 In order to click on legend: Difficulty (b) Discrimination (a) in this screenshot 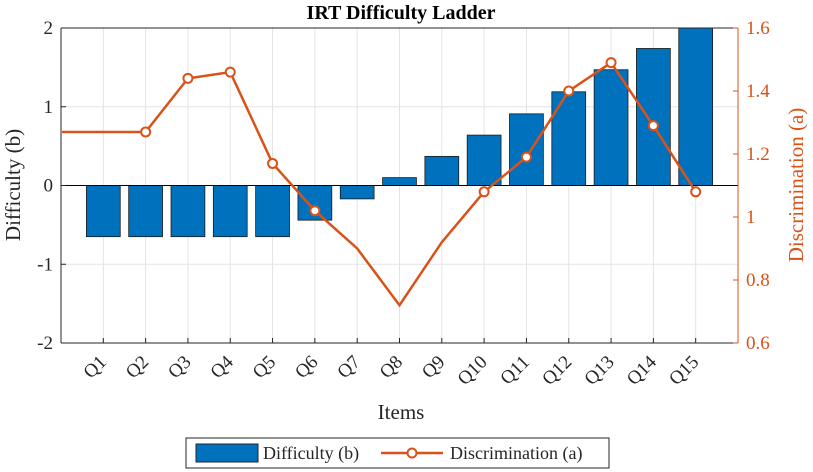, I will do `click(397, 453)`.